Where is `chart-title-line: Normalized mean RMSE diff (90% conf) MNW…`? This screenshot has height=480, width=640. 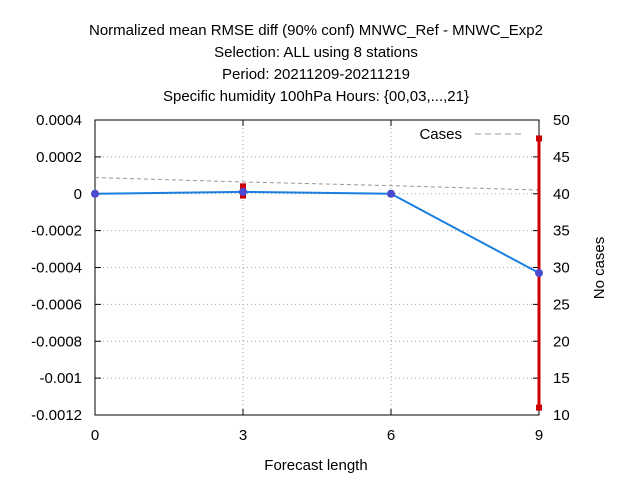 chart-title-line: Normalized mean RMSE diff (90% conf) MNW… is located at coordinates (316, 30).